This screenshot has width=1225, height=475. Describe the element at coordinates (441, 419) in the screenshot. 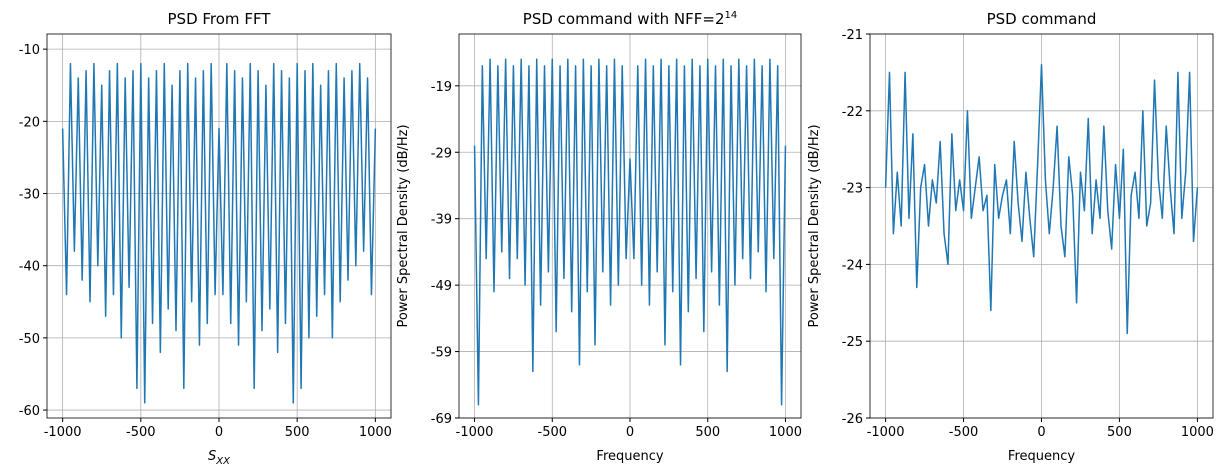

I see `y-tick-label: -69` at that location.